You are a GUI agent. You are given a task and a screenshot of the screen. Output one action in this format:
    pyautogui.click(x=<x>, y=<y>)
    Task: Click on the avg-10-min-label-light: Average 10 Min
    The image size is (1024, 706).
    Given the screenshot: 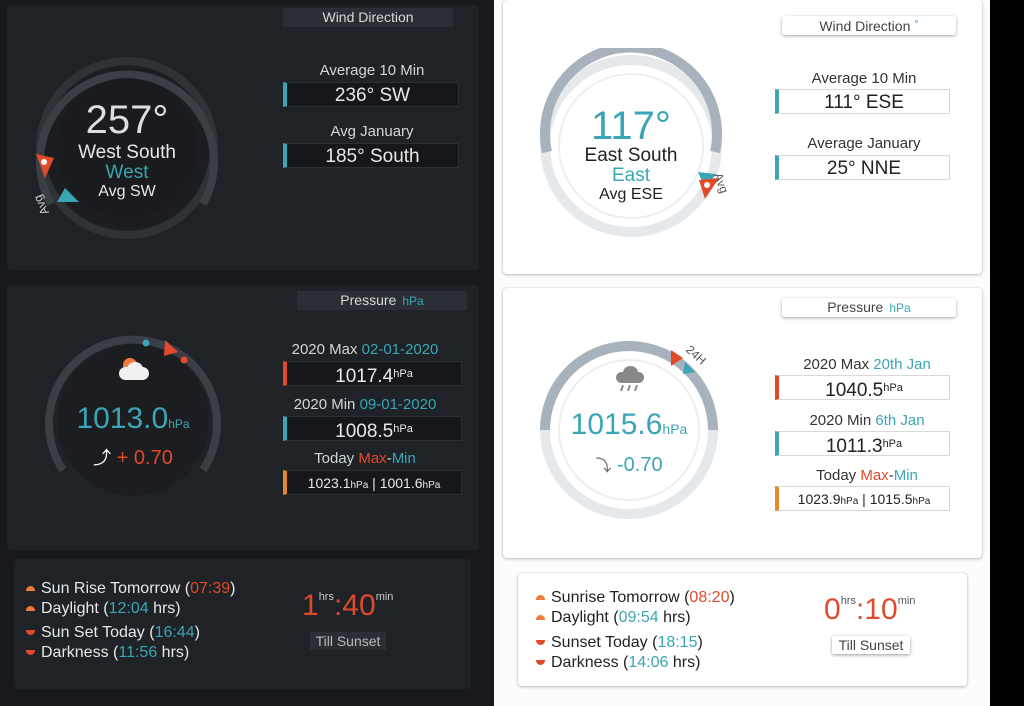 What is the action you would take?
    pyautogui.click(x=864, y=78)
    